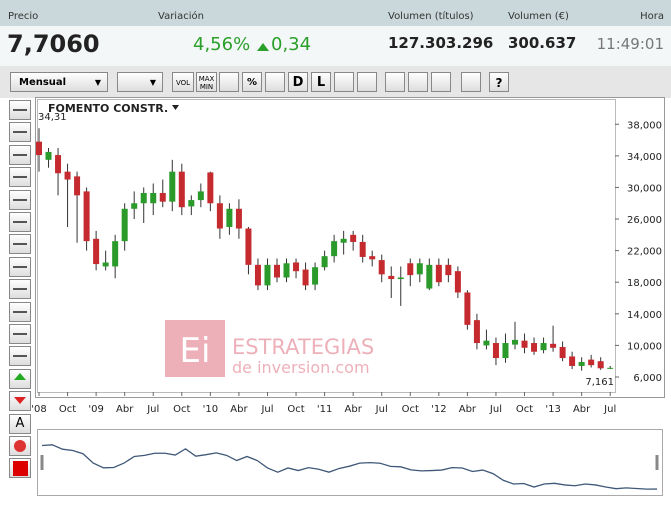 The width and height of the screenshot is (671, 512). I want to click on volume-shares: 127.303.296, so click(441, 43).